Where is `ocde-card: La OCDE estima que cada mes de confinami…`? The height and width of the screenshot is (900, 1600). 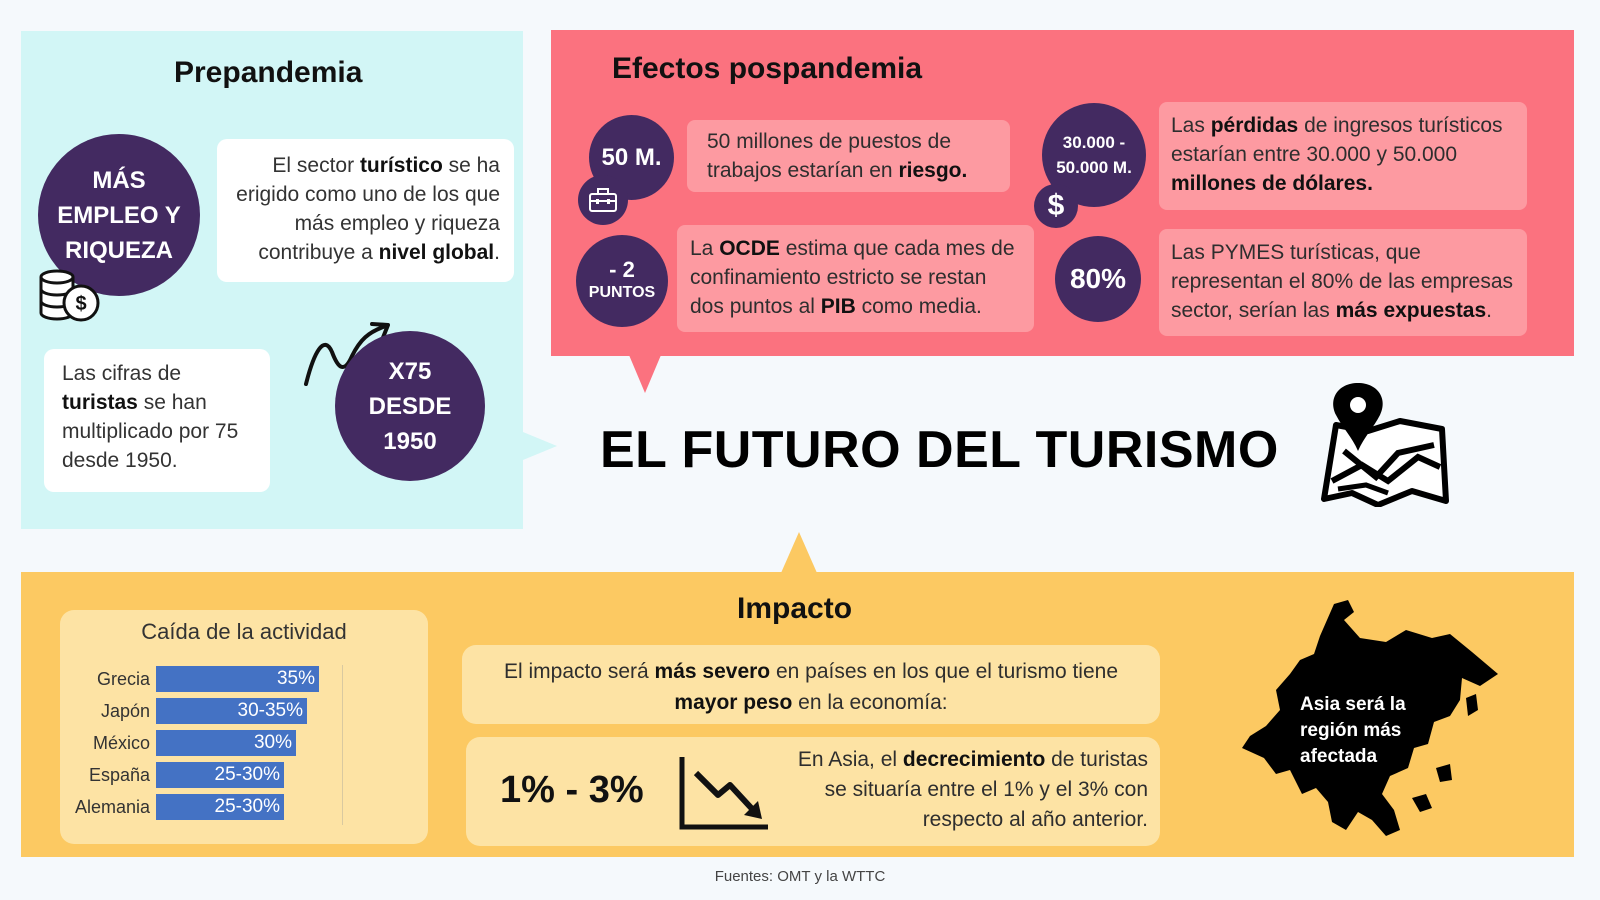
ocde-card: La OCDE estima que cada mes de confinami… is located at coordinates (855, 278).